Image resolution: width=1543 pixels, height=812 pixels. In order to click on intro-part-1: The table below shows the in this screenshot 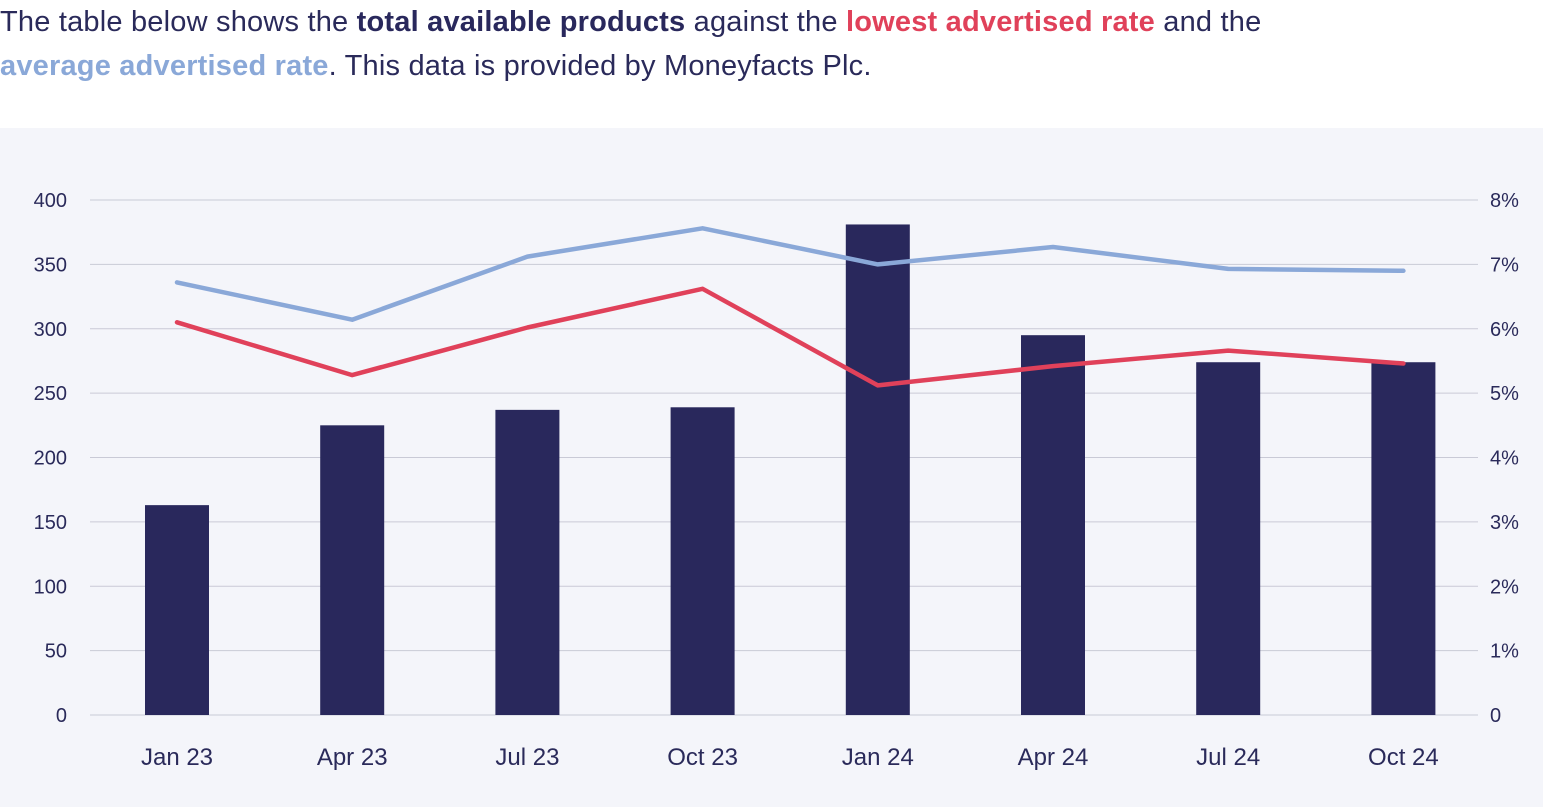, I will do `click(178, 22)`.